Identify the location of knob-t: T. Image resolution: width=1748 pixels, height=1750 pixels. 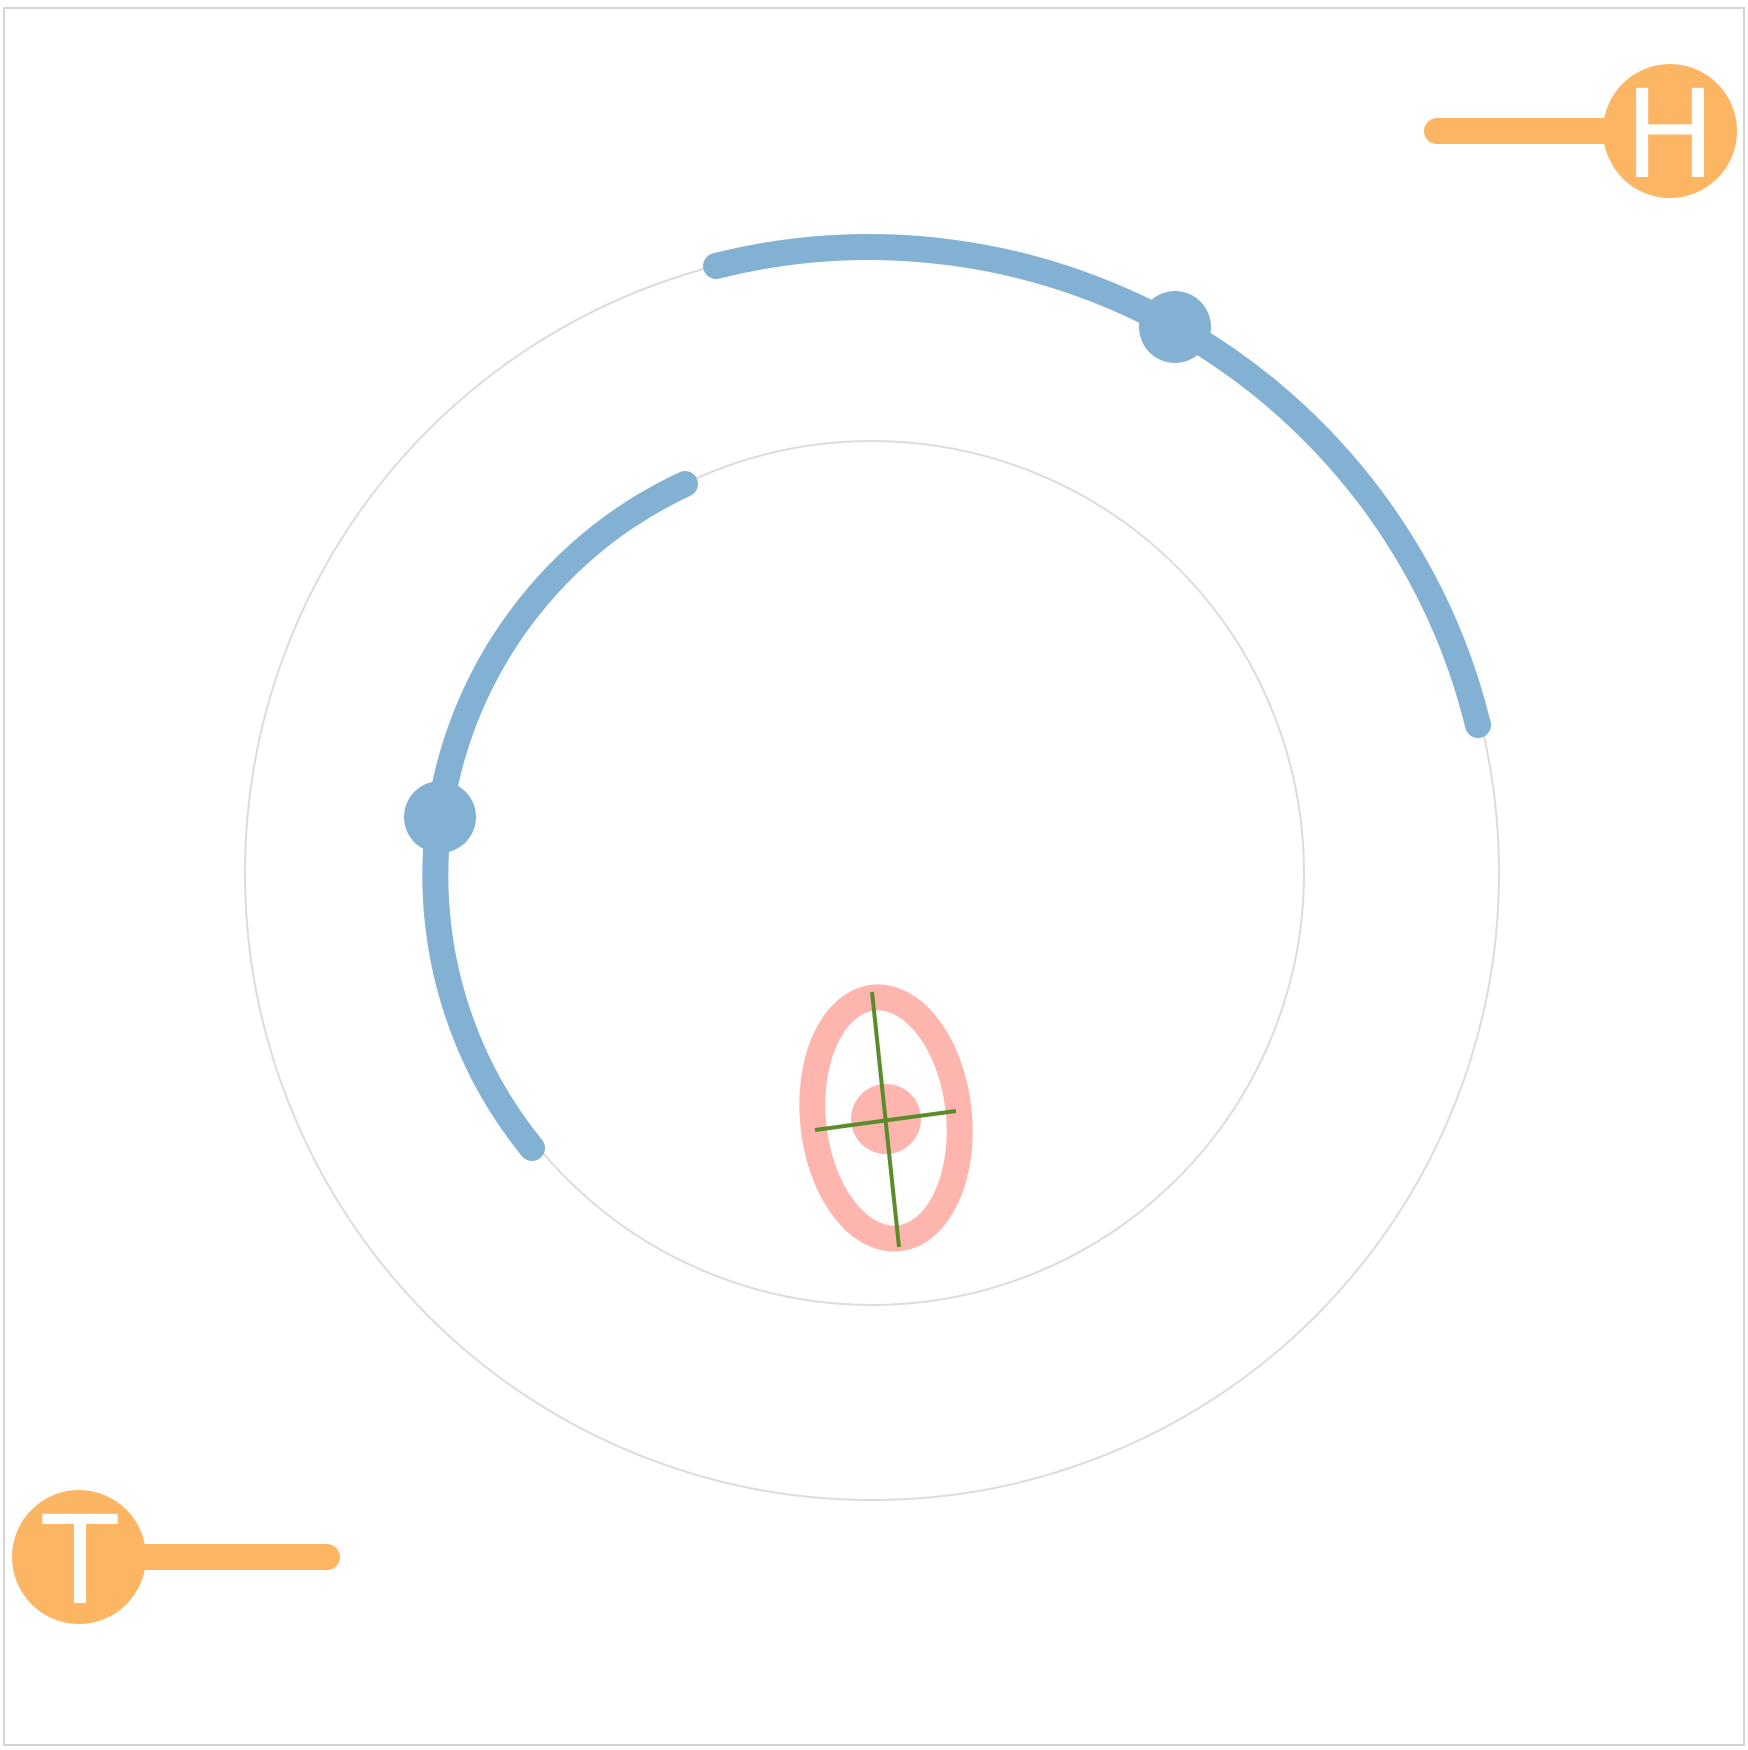
(176, 1561).